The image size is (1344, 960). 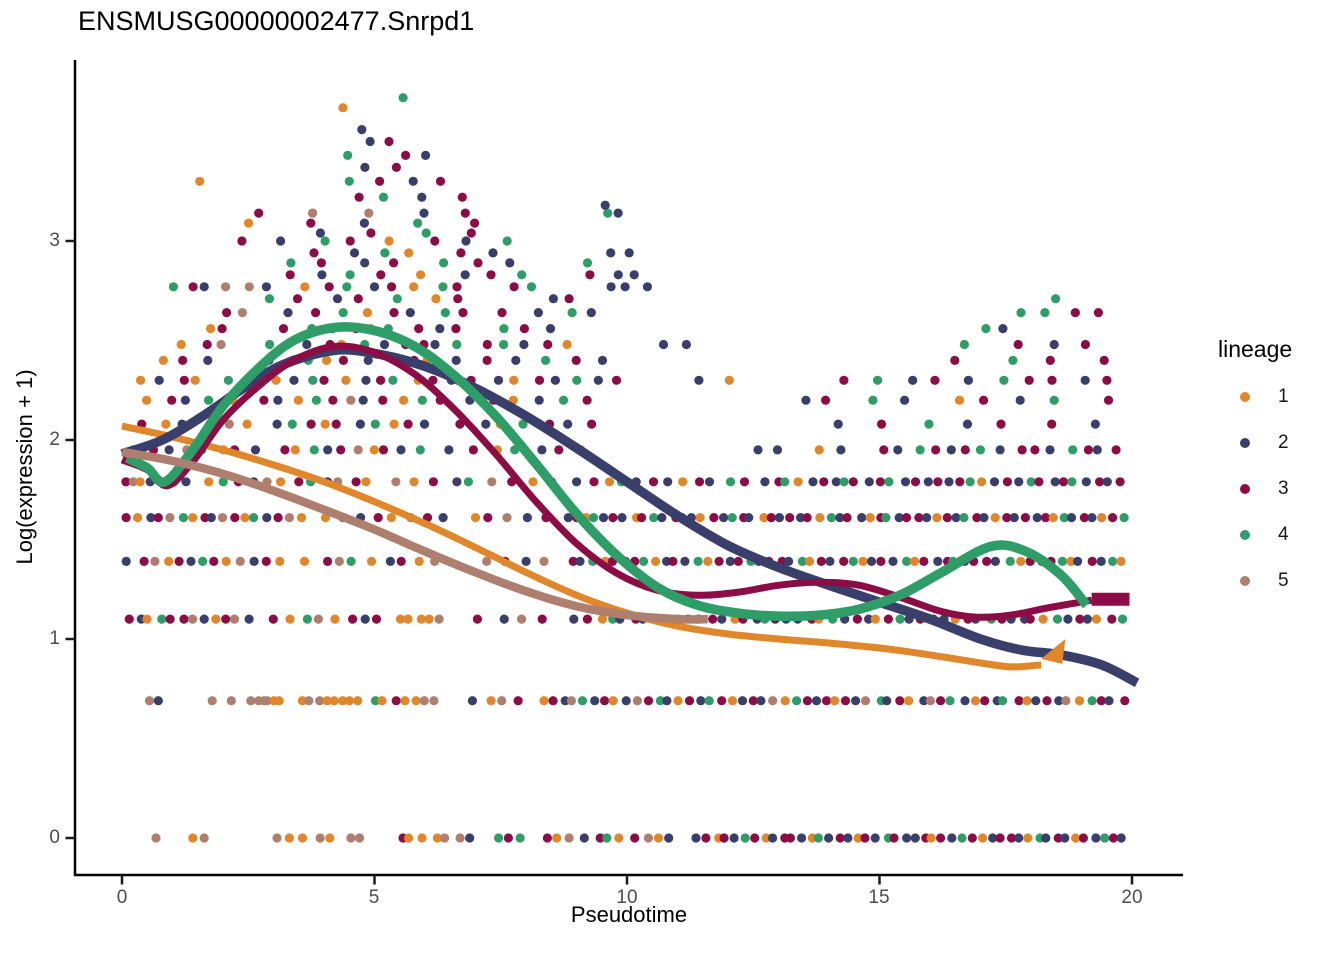 What do you see at coordinates (54, 837) in the screenshot?
I see `y-tick-label-0: 0` at bounding box center [54, 837].